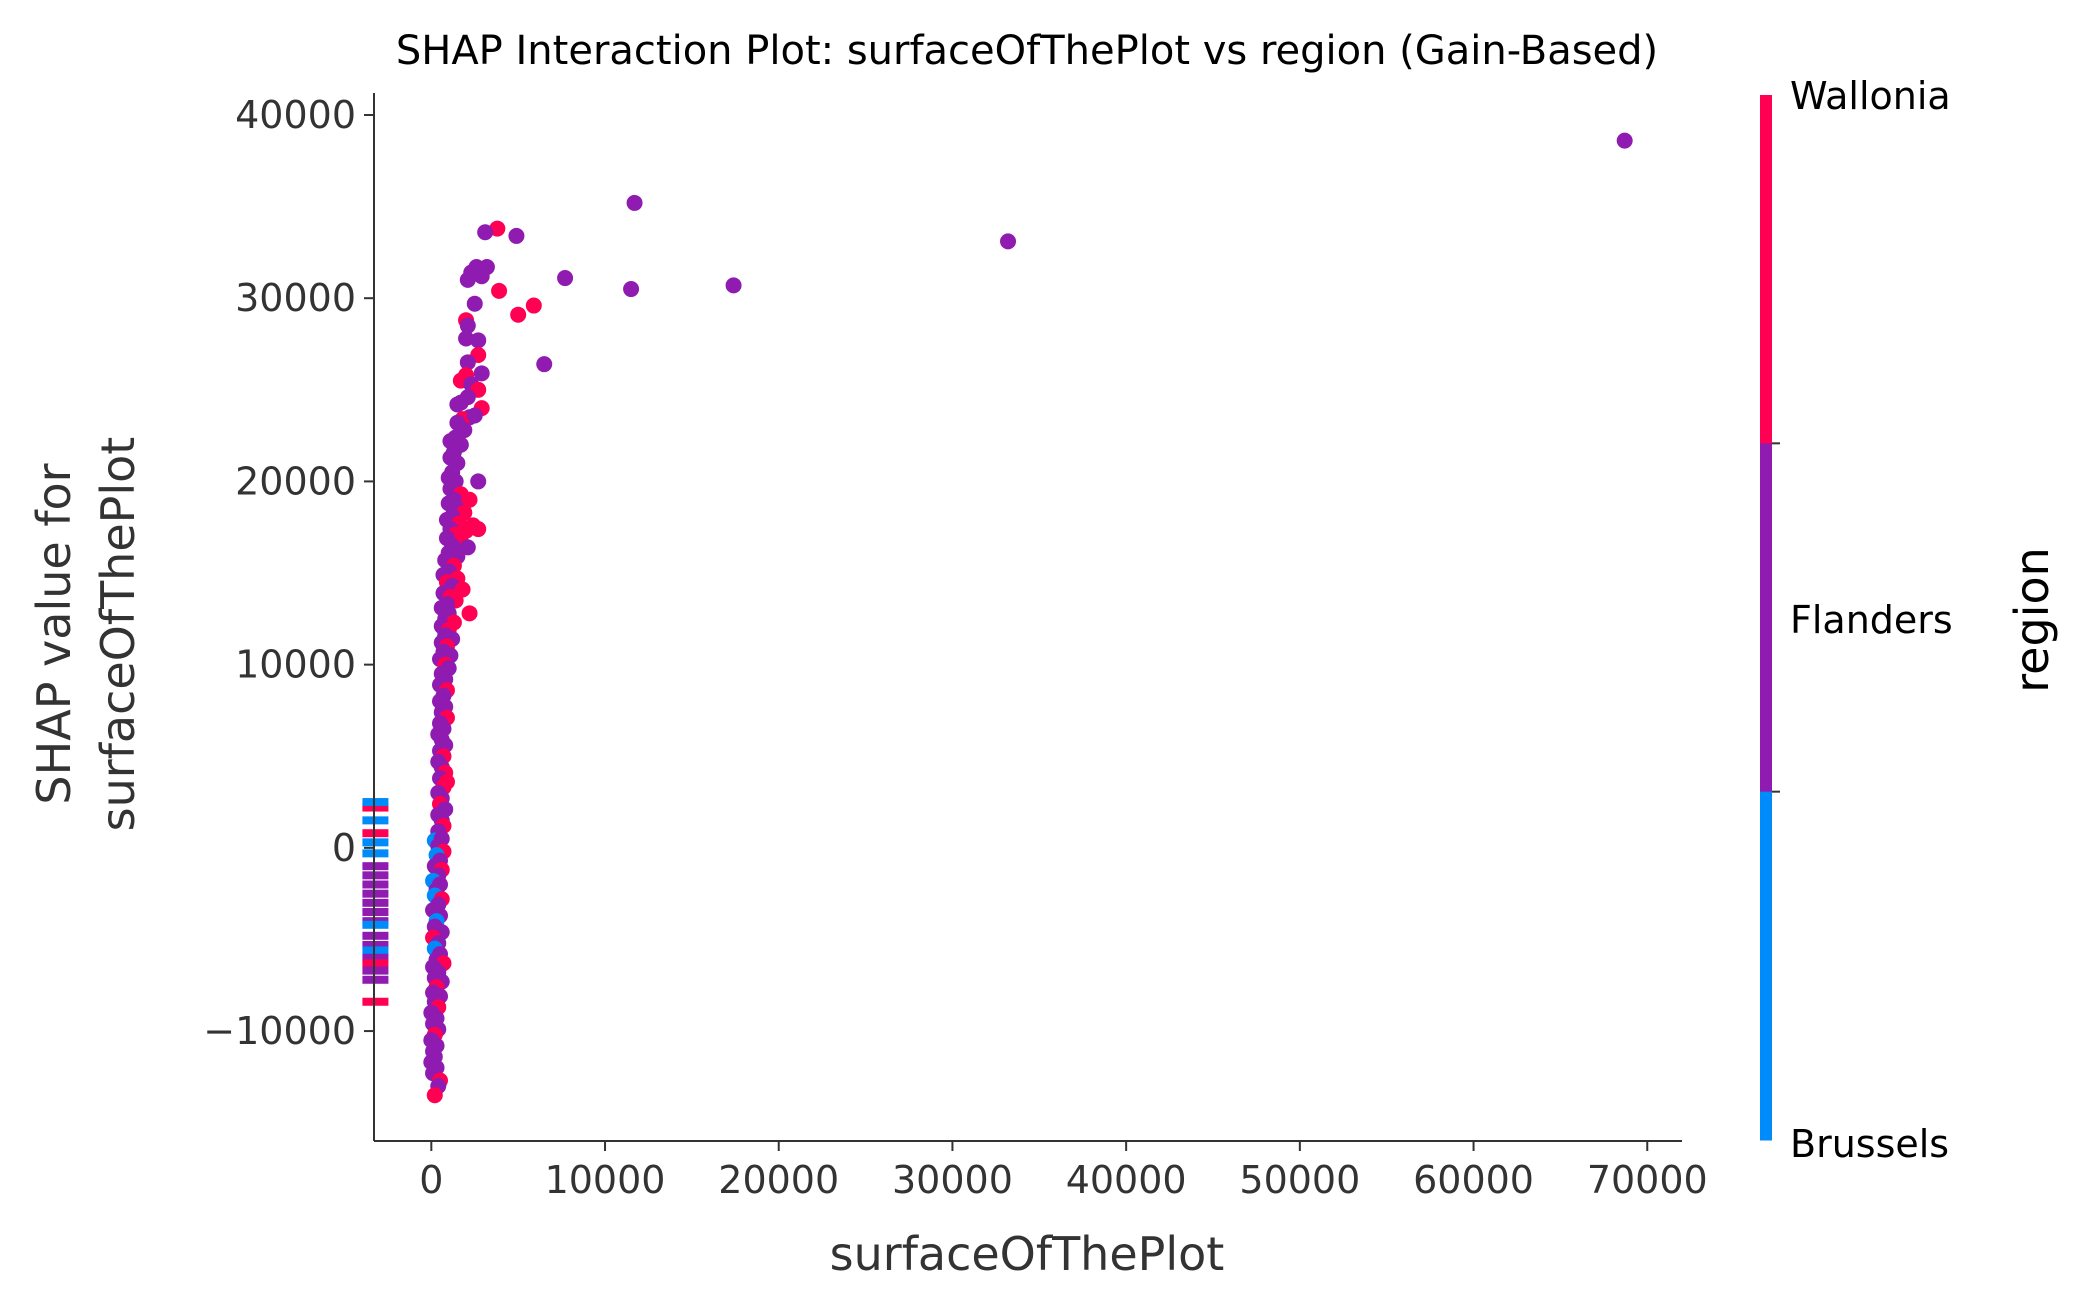  I want to click on y-axis-label-line-2: surfaceOfThePlot, so click(118, 634).